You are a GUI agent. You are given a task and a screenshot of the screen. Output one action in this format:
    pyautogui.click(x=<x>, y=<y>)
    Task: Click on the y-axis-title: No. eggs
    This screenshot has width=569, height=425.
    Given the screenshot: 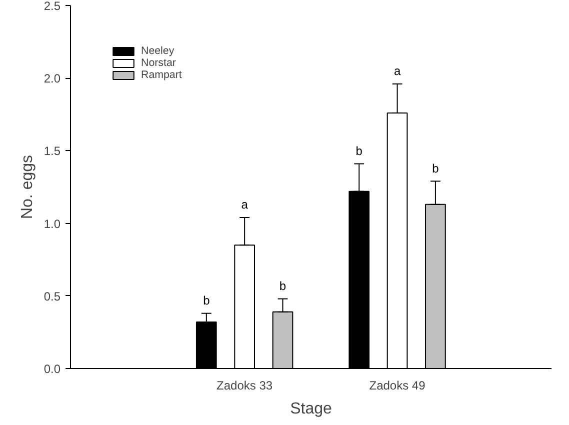 What is the action you would take?
    pyautogui.click(x=27, y=187)
    